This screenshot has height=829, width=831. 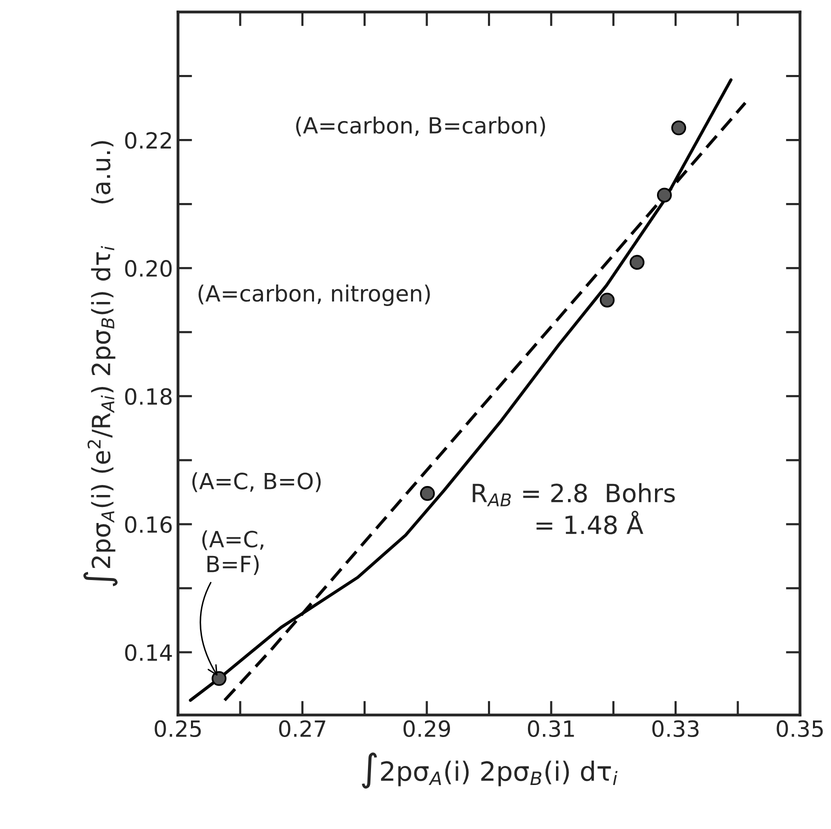 What do you see at coordinates (148, 140) in the screenshot?
I see `y-tick-label: 0.22` at bounding box center [148, 140].